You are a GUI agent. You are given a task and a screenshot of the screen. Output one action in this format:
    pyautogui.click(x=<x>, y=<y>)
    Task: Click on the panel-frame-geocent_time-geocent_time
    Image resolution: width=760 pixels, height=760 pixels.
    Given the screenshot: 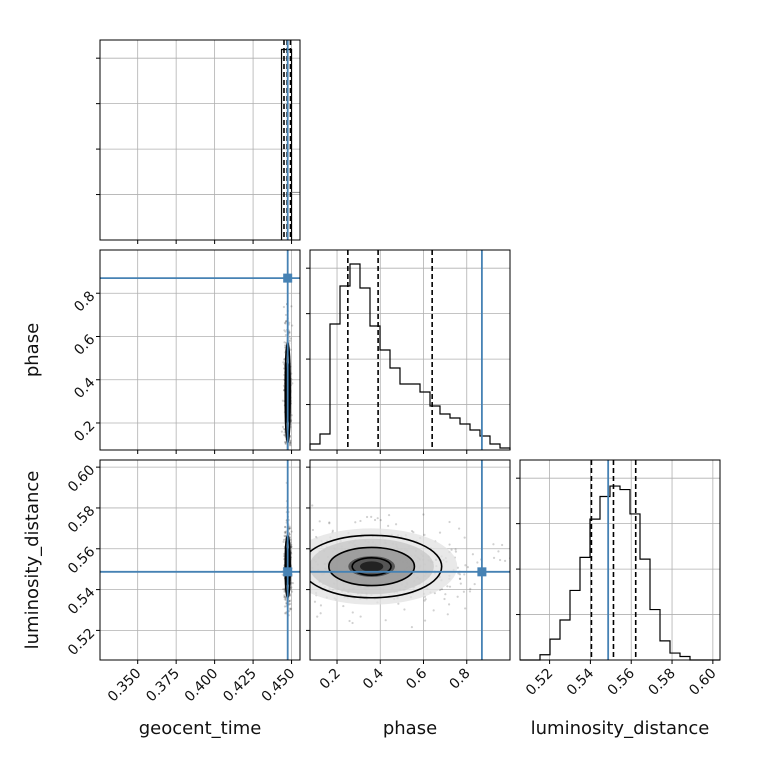 What is the action you would take?
    pyautogui.click(x=200, y=140)
    